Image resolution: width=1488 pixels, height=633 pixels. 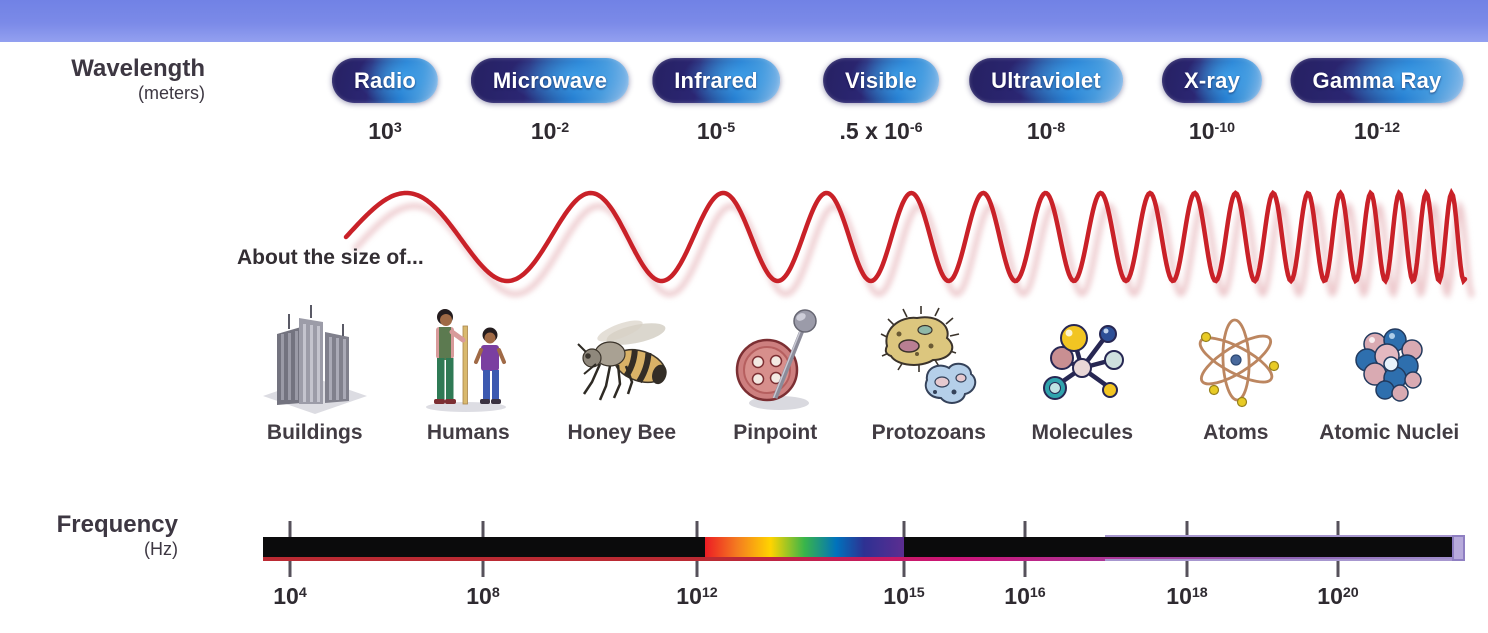 What do you see at coordinates (928, 432) in the screenshot?
I see `size-item-label: Protozoans` at bounding box center [928, 432].